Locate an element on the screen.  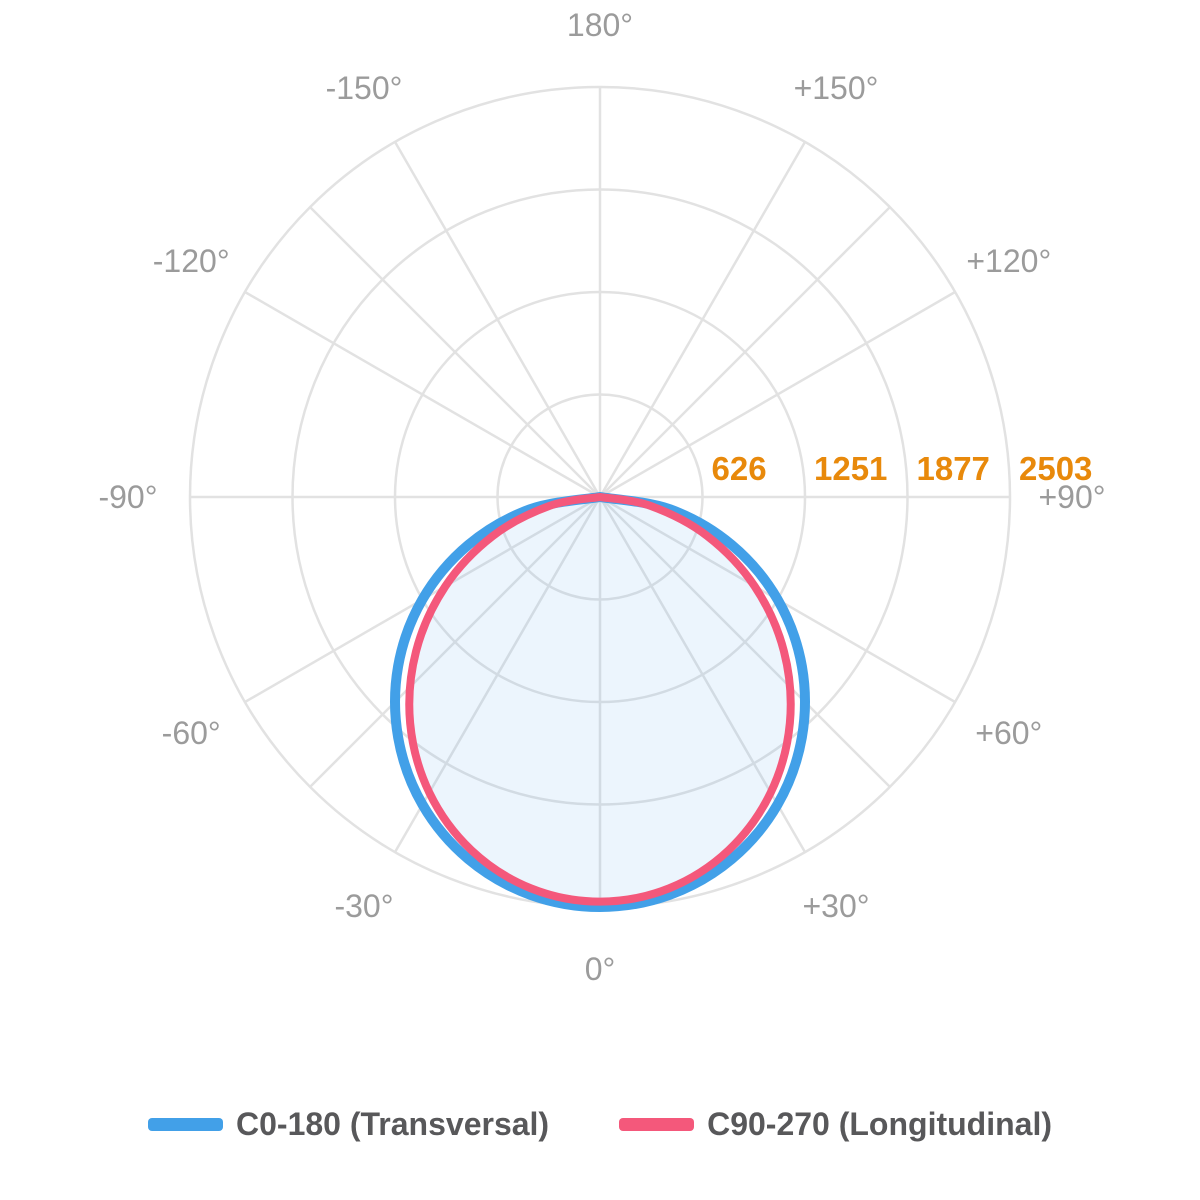
angle-tick-label: 180° is located at coordinates (600, 25).